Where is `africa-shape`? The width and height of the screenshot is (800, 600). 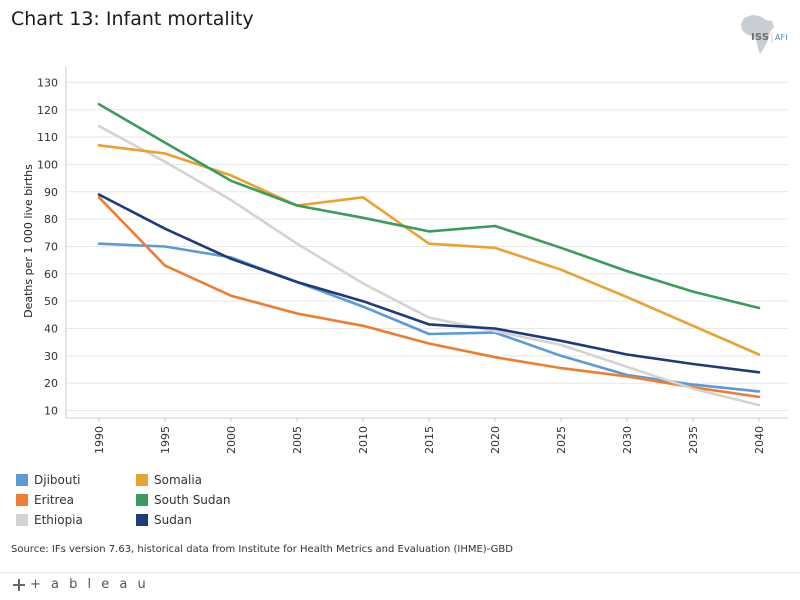 africa-shape is located at coordinates (757, 34).